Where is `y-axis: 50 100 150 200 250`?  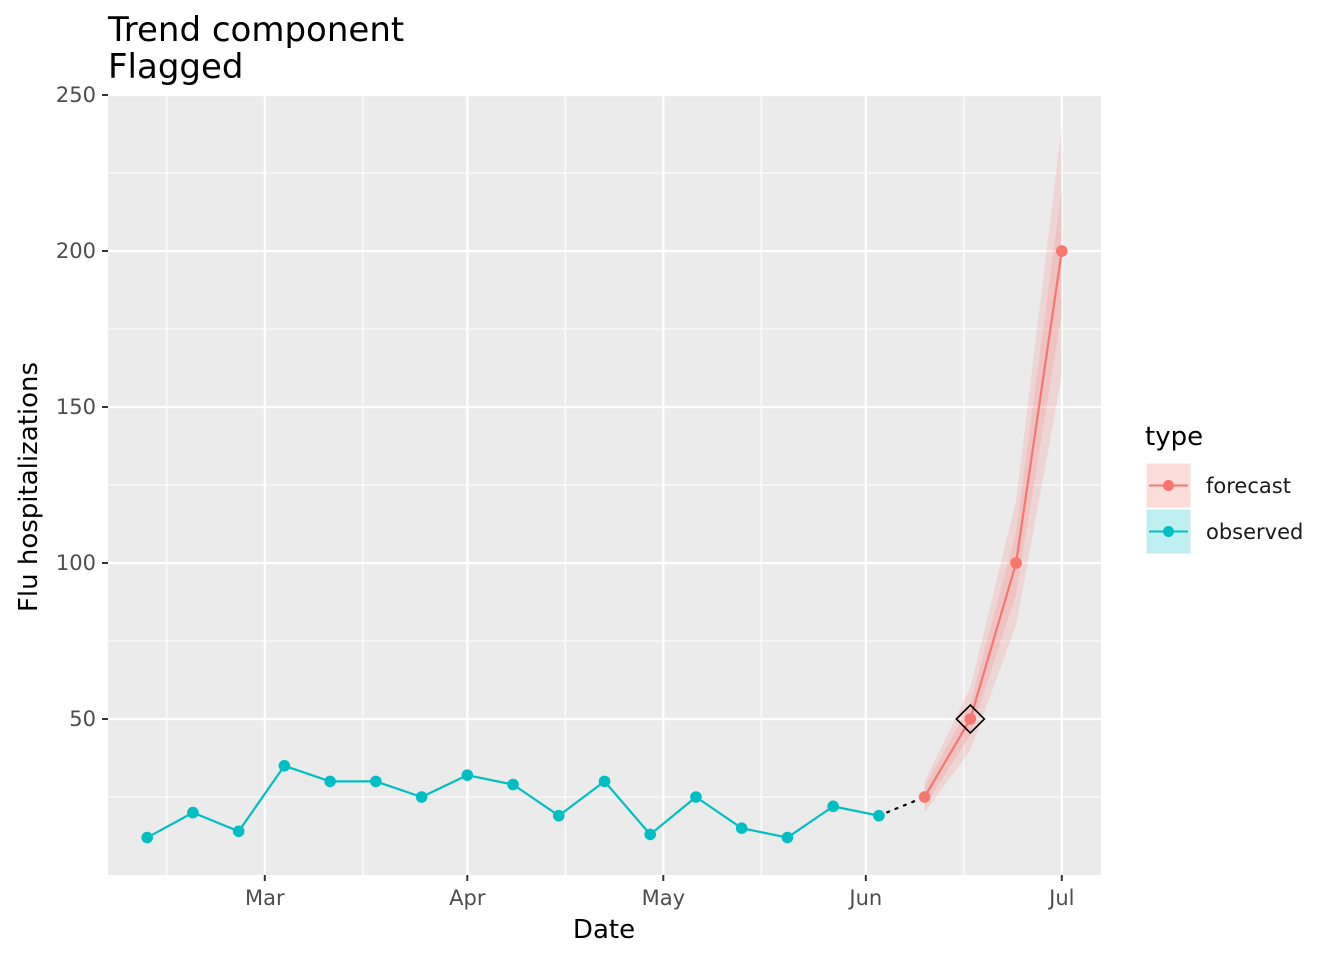
y-axis: 50 100 150 200 250 is located at coordinates (82, 407).